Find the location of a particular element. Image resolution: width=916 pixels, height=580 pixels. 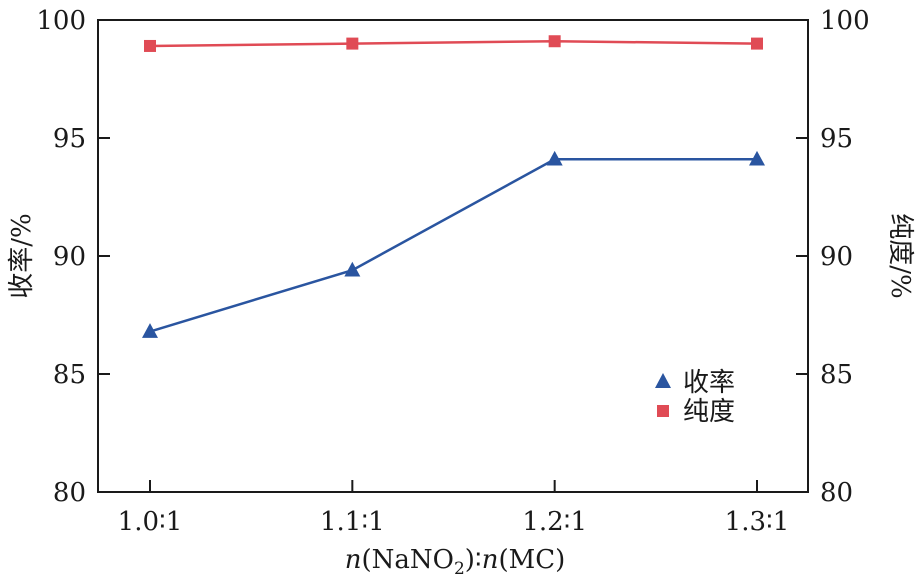

x-tick-label-1: 1.1∶1 is located at coordinates (352, 522).